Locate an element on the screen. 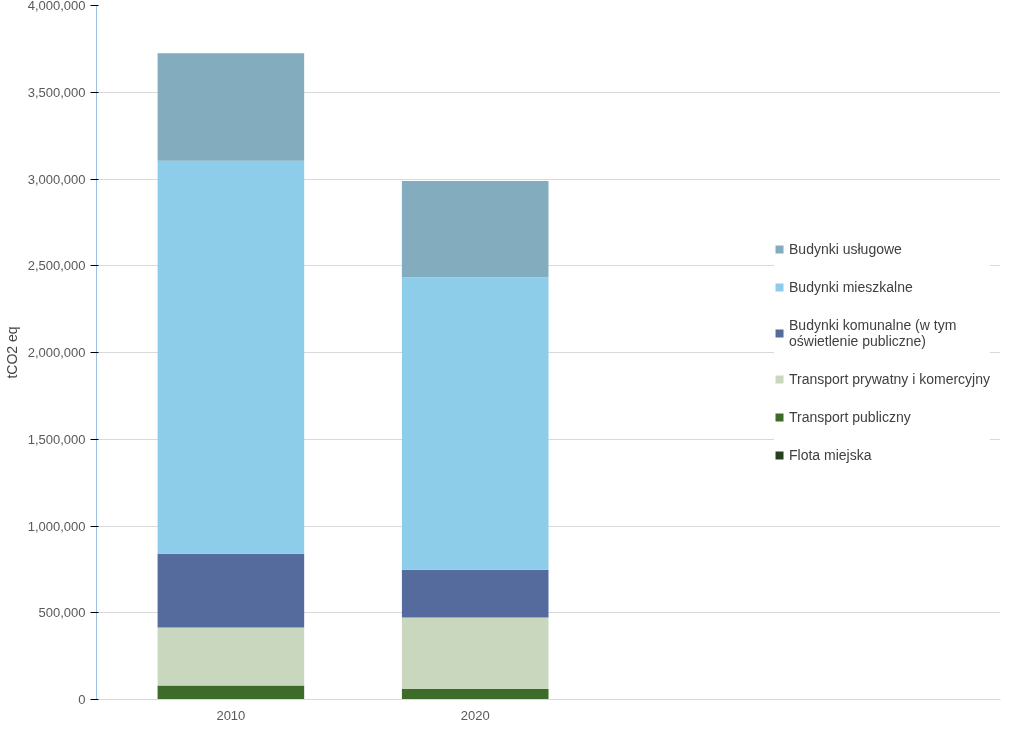 This screenshot has height=729, width=1012. y-tick-label: 4,000,000 is located at coordinates (56, 6).